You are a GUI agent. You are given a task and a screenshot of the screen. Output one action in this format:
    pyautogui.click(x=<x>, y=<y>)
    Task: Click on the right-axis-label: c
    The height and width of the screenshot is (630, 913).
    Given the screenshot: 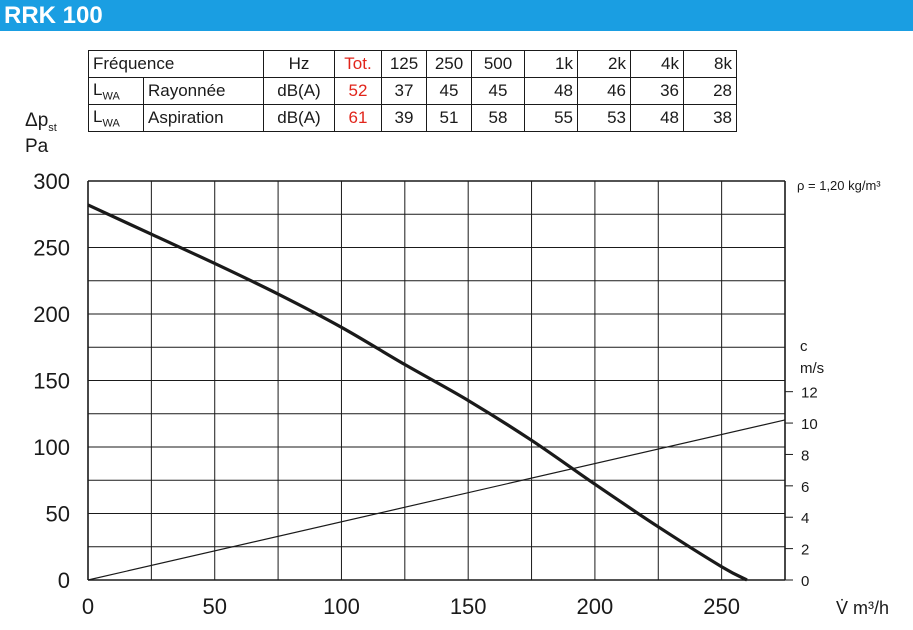 What is the action you would take?
    pyautogui.click(x=804, y=346)
    